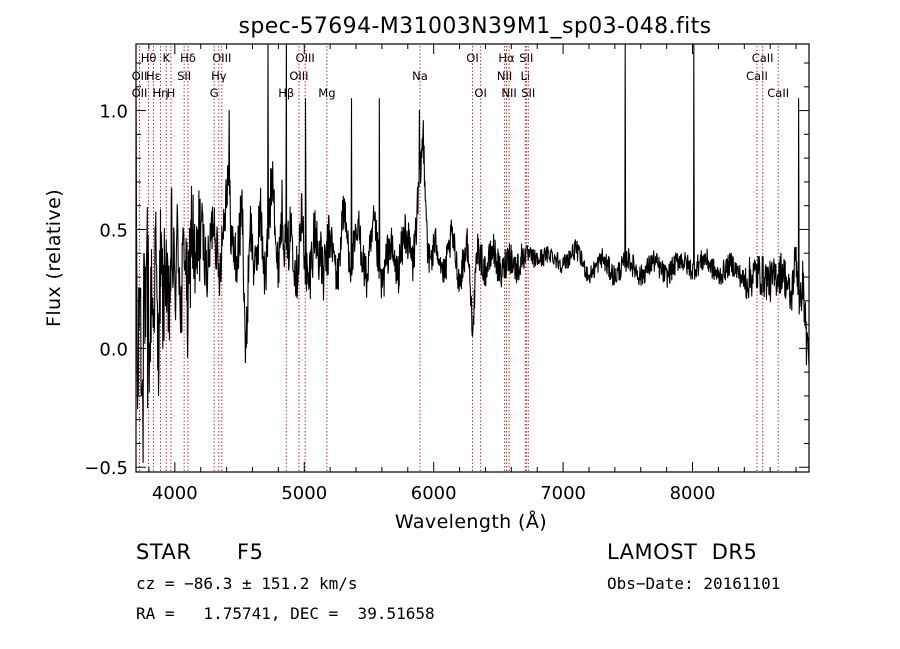  Describe the element at coordinates (471, 521) in the screenshot. I see `x-axis-label: Wavelength (Å)` at that location.